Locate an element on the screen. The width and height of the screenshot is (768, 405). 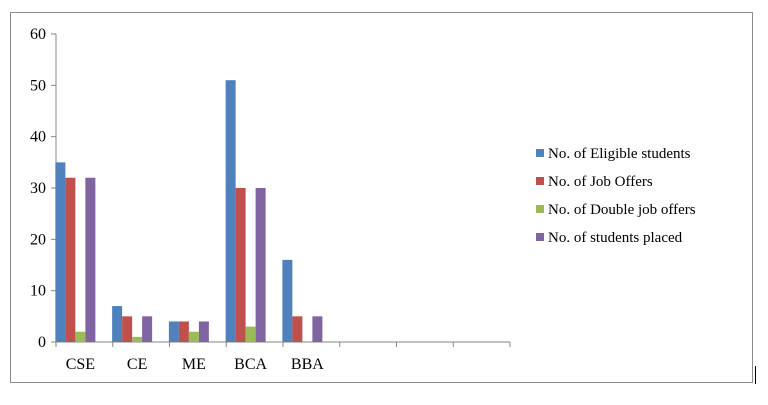
x-tick-labels: CSE CE ME BCA BBA is located at coordinates (195, 364).